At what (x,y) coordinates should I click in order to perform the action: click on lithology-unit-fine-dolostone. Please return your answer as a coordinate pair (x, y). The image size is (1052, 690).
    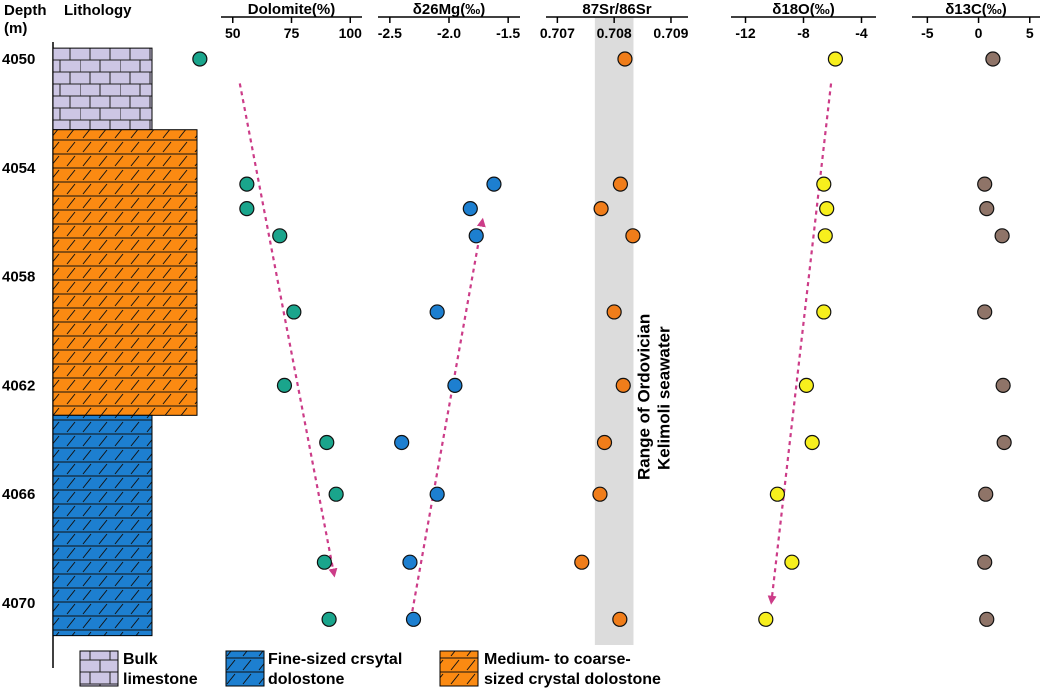
    Looking at the image, I should click on (102, 525).